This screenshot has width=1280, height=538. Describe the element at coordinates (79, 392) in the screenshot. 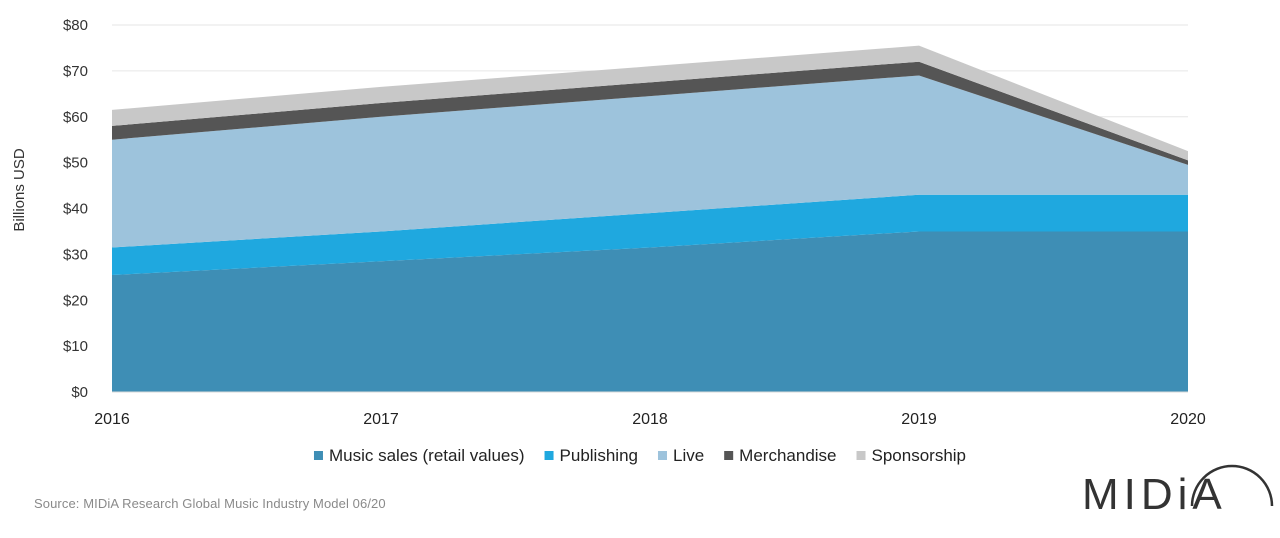

I see `y-tick-label: $0` at that location.